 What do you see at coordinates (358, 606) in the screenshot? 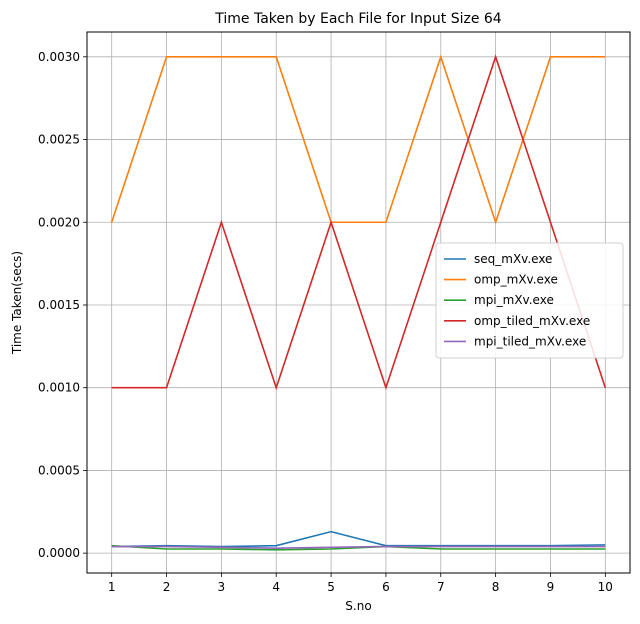
I see `x-axis-label: S.no` at bounding box center [358, 606].